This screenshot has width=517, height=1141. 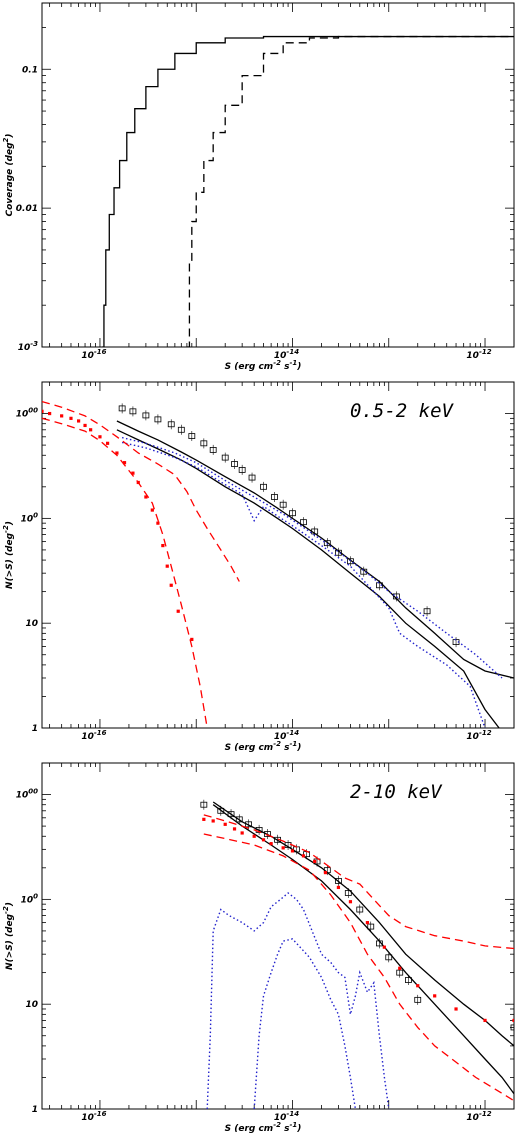 What do you see at coordinates (27, 209) in the screenshot?
I see `y-tick-label: 0.01` at bounding box center [27, 209].